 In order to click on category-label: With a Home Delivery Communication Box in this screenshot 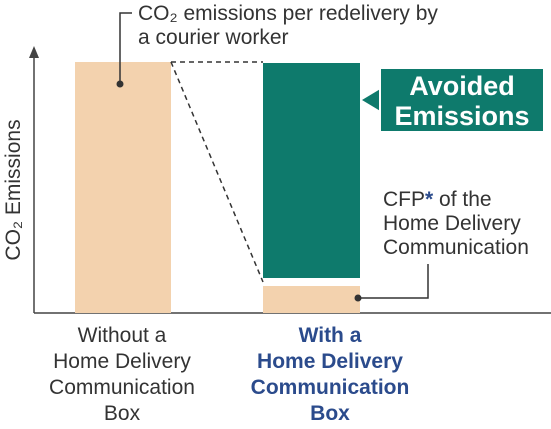, I will do `click(330, 374)`.